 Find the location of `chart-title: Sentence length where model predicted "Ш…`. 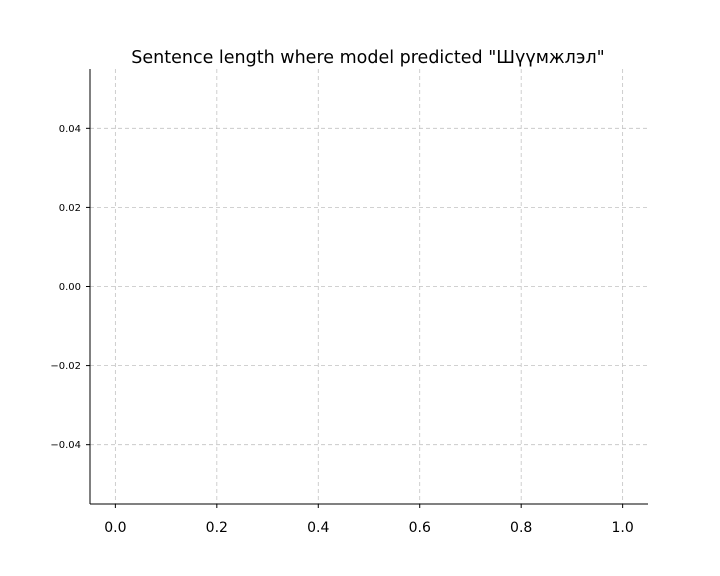

chart-title: Sentence length where model predicted "Ш… is located at coordinates (367, 58).